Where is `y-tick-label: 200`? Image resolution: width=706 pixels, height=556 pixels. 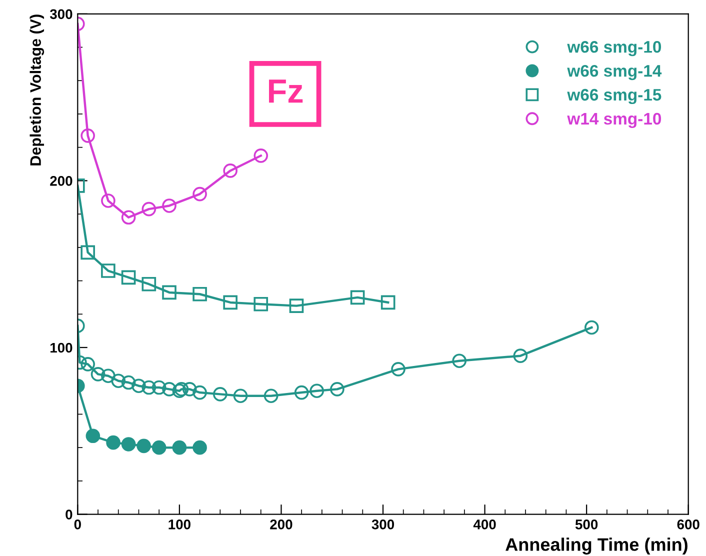 y-tick-label: 200 is located at coordinates (61, 181).